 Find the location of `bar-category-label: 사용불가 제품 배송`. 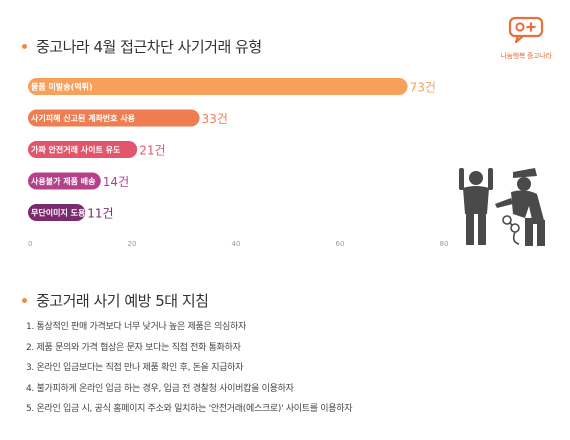

bar-category-label: 사용불가 제품 배송 is located at coordinates (63, 181).